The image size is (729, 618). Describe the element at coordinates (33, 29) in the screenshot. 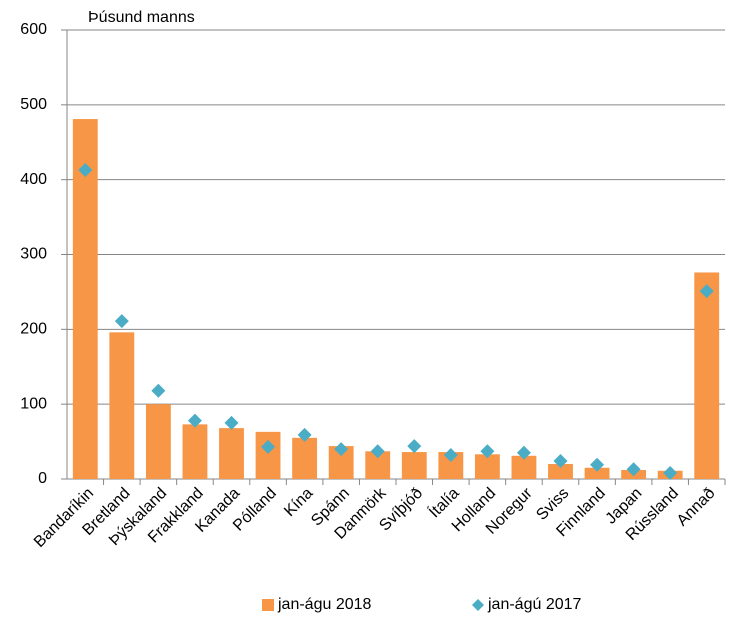

I see `y-tick-label: 600` at that location.